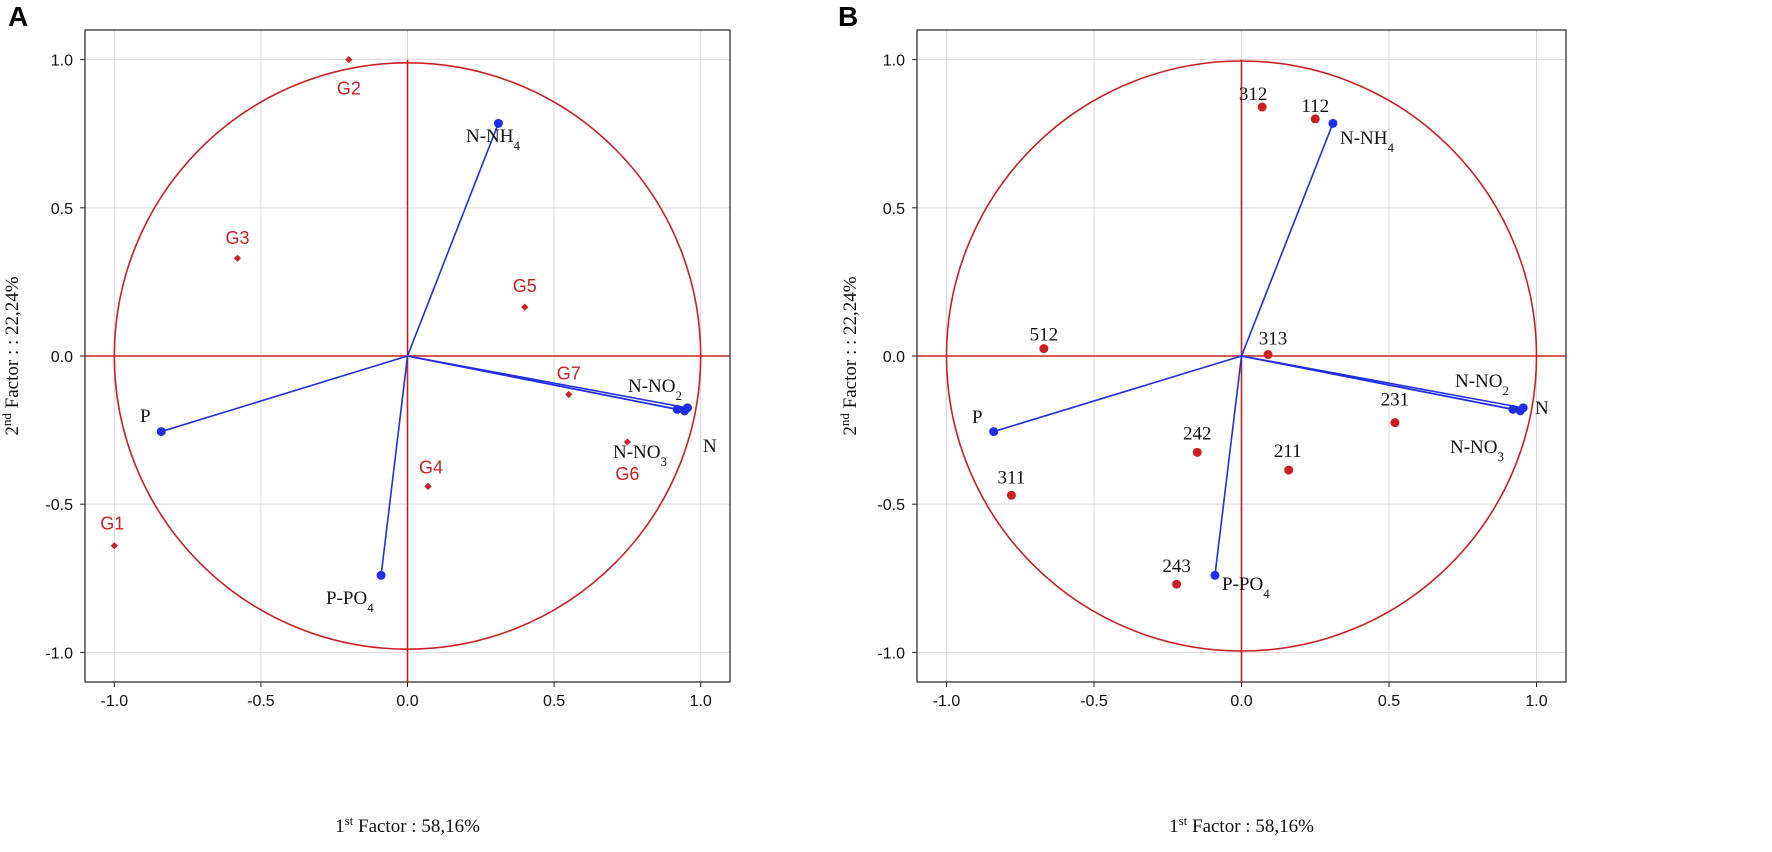 The height and width of the screenshot is (852, 1772). I want to click on panel-a-x-axis-label: 1st Factor : 58,16%, so click(407, 825).